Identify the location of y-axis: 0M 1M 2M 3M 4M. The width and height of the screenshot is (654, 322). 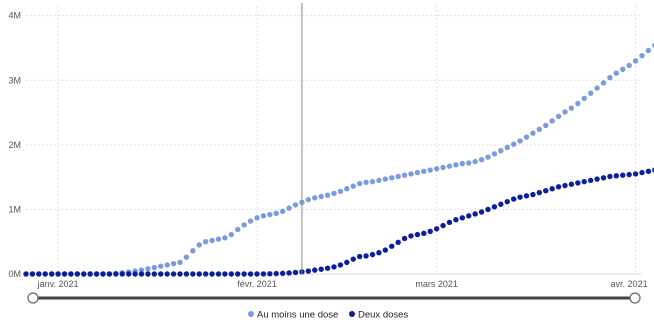
(14, 145).